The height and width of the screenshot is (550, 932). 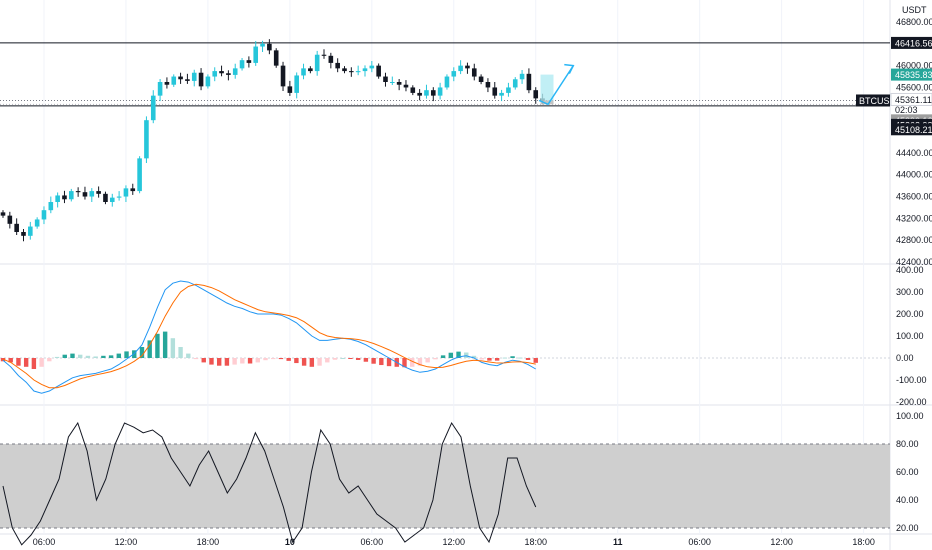 I want to click on macd-tick-label: 300.00, so click(x=910, y=292).